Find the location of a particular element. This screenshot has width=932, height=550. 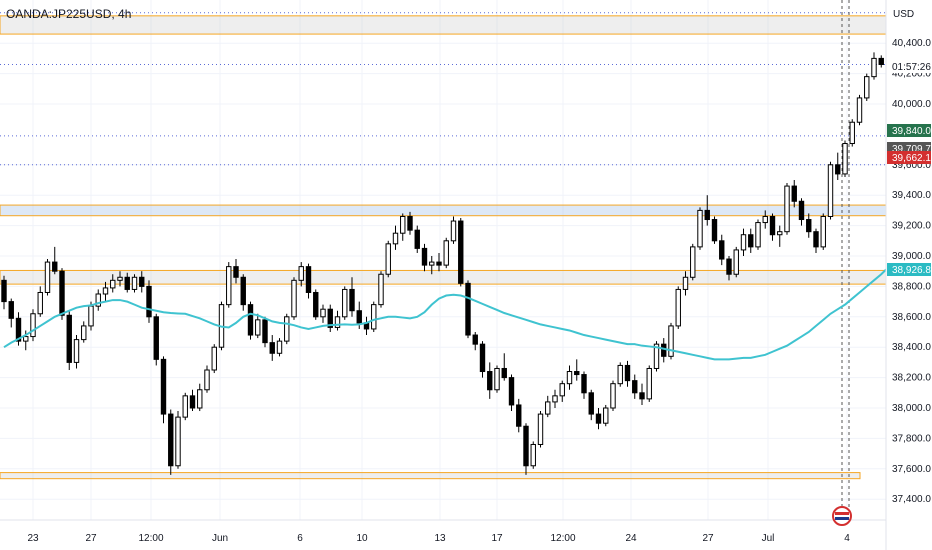

symbol-label: OANDA:JP225USD, 4h is located at coordinates (69, 14).